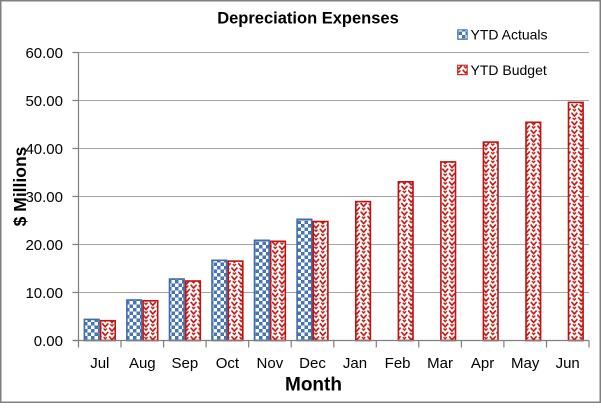 This screenshot has height=408, width=601. I want to click on svg-text: 20.00, so click(44, 245).